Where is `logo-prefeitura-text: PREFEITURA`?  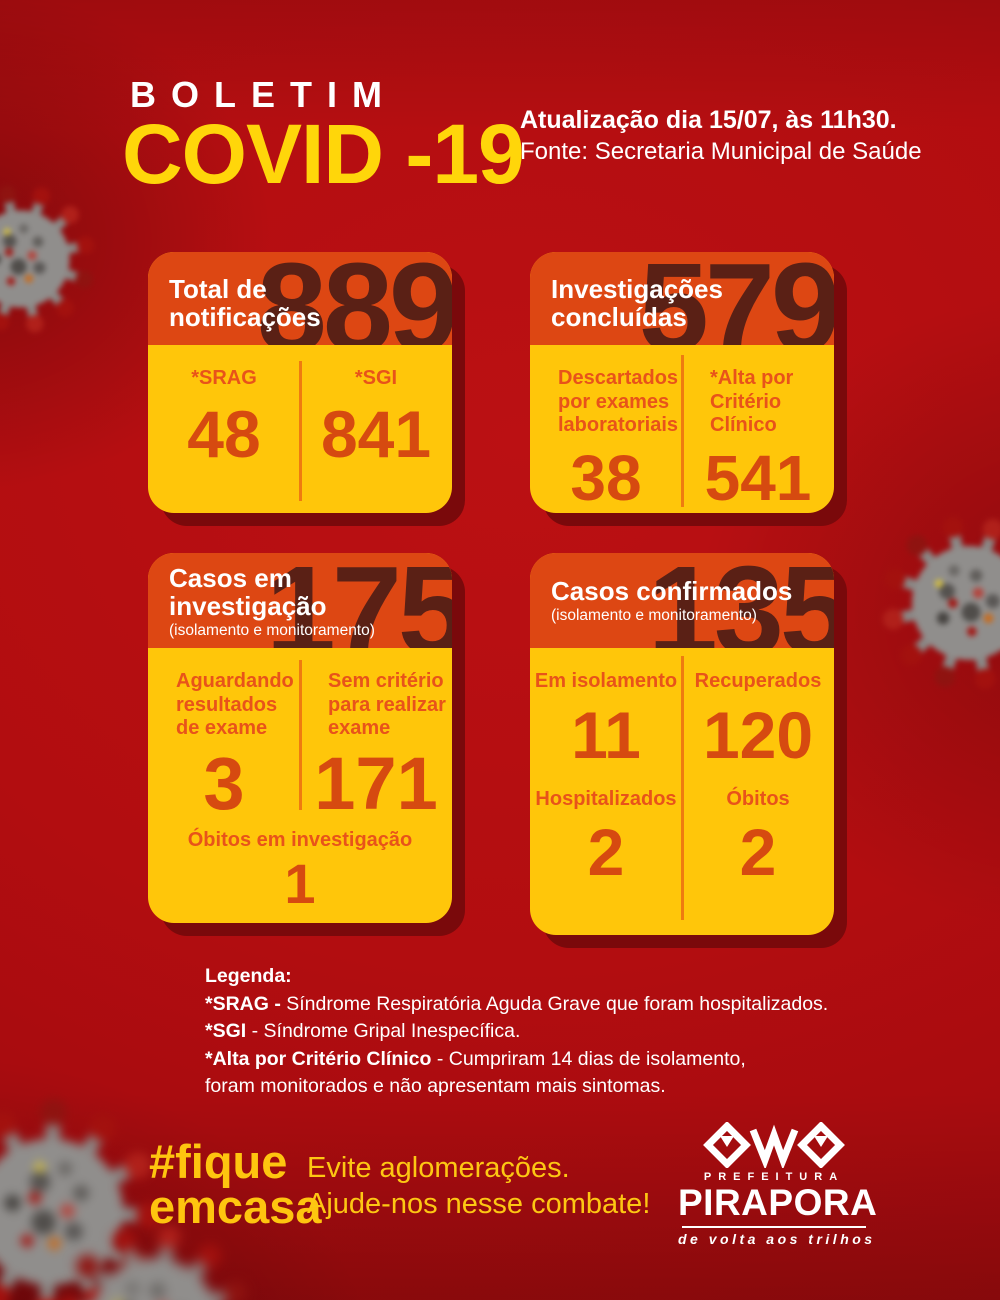 logo-prefeitura-text: PREFEITURA is located at coordinates (774, 1177).